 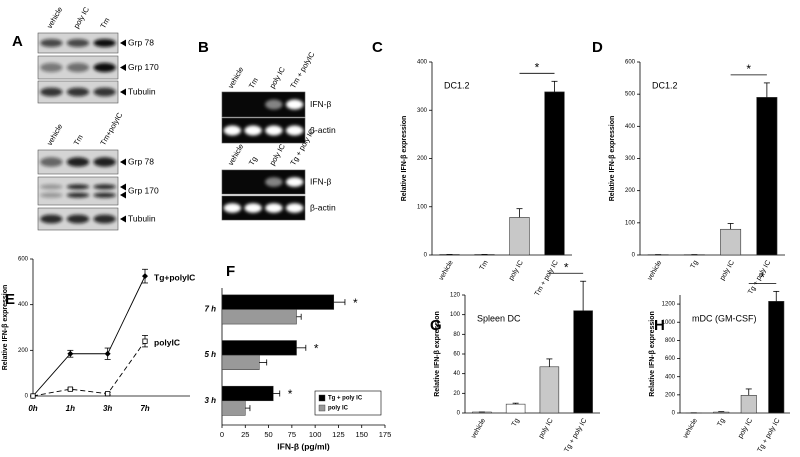 I want to click on x-tick-label: 50, so click(x=268, y=434).